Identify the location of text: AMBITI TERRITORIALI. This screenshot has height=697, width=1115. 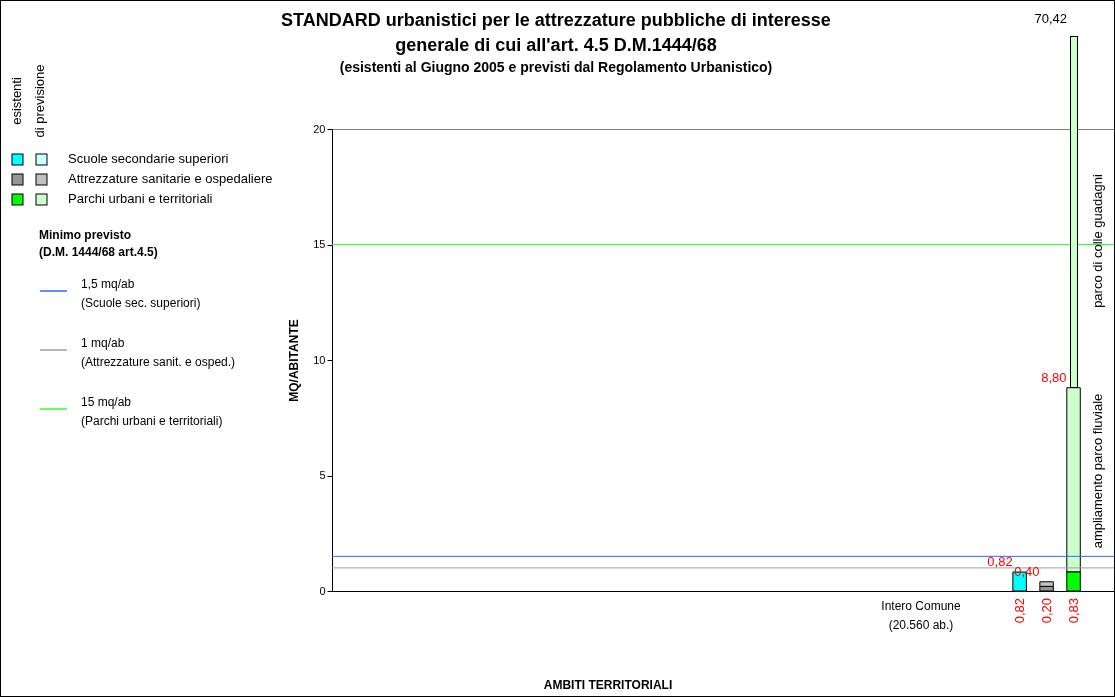
(608, 685).